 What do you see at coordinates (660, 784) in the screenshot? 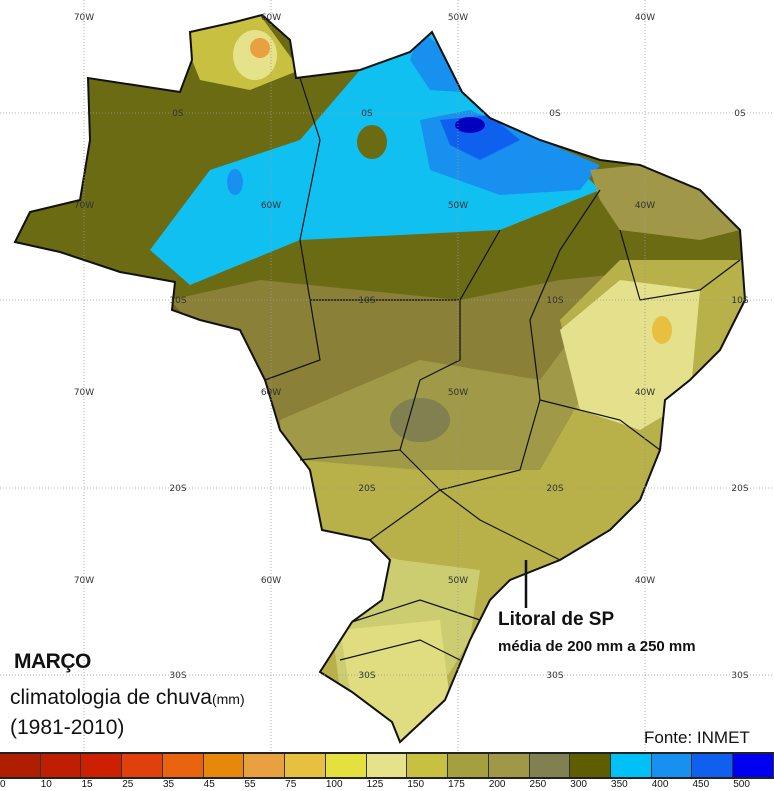
I see `legend-value: 400` at bounding box center [660, 784].